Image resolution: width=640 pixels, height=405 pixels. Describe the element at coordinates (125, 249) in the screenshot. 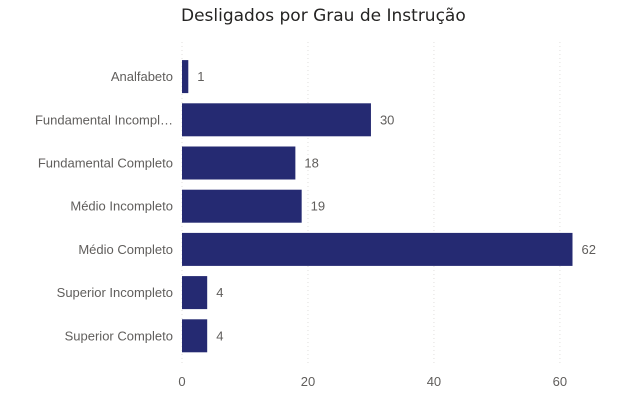

I see `category-label: Médio Completo` at that location.